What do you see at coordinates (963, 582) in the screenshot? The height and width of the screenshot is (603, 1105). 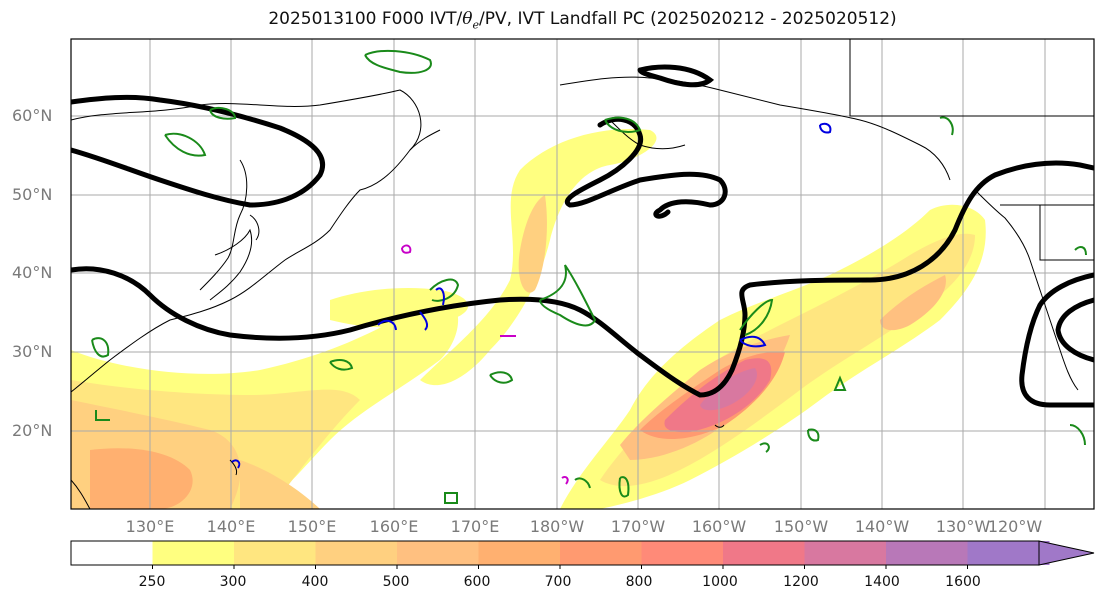 I see `colorbar-tick-label: 1600` at bounding box center [963, 582].